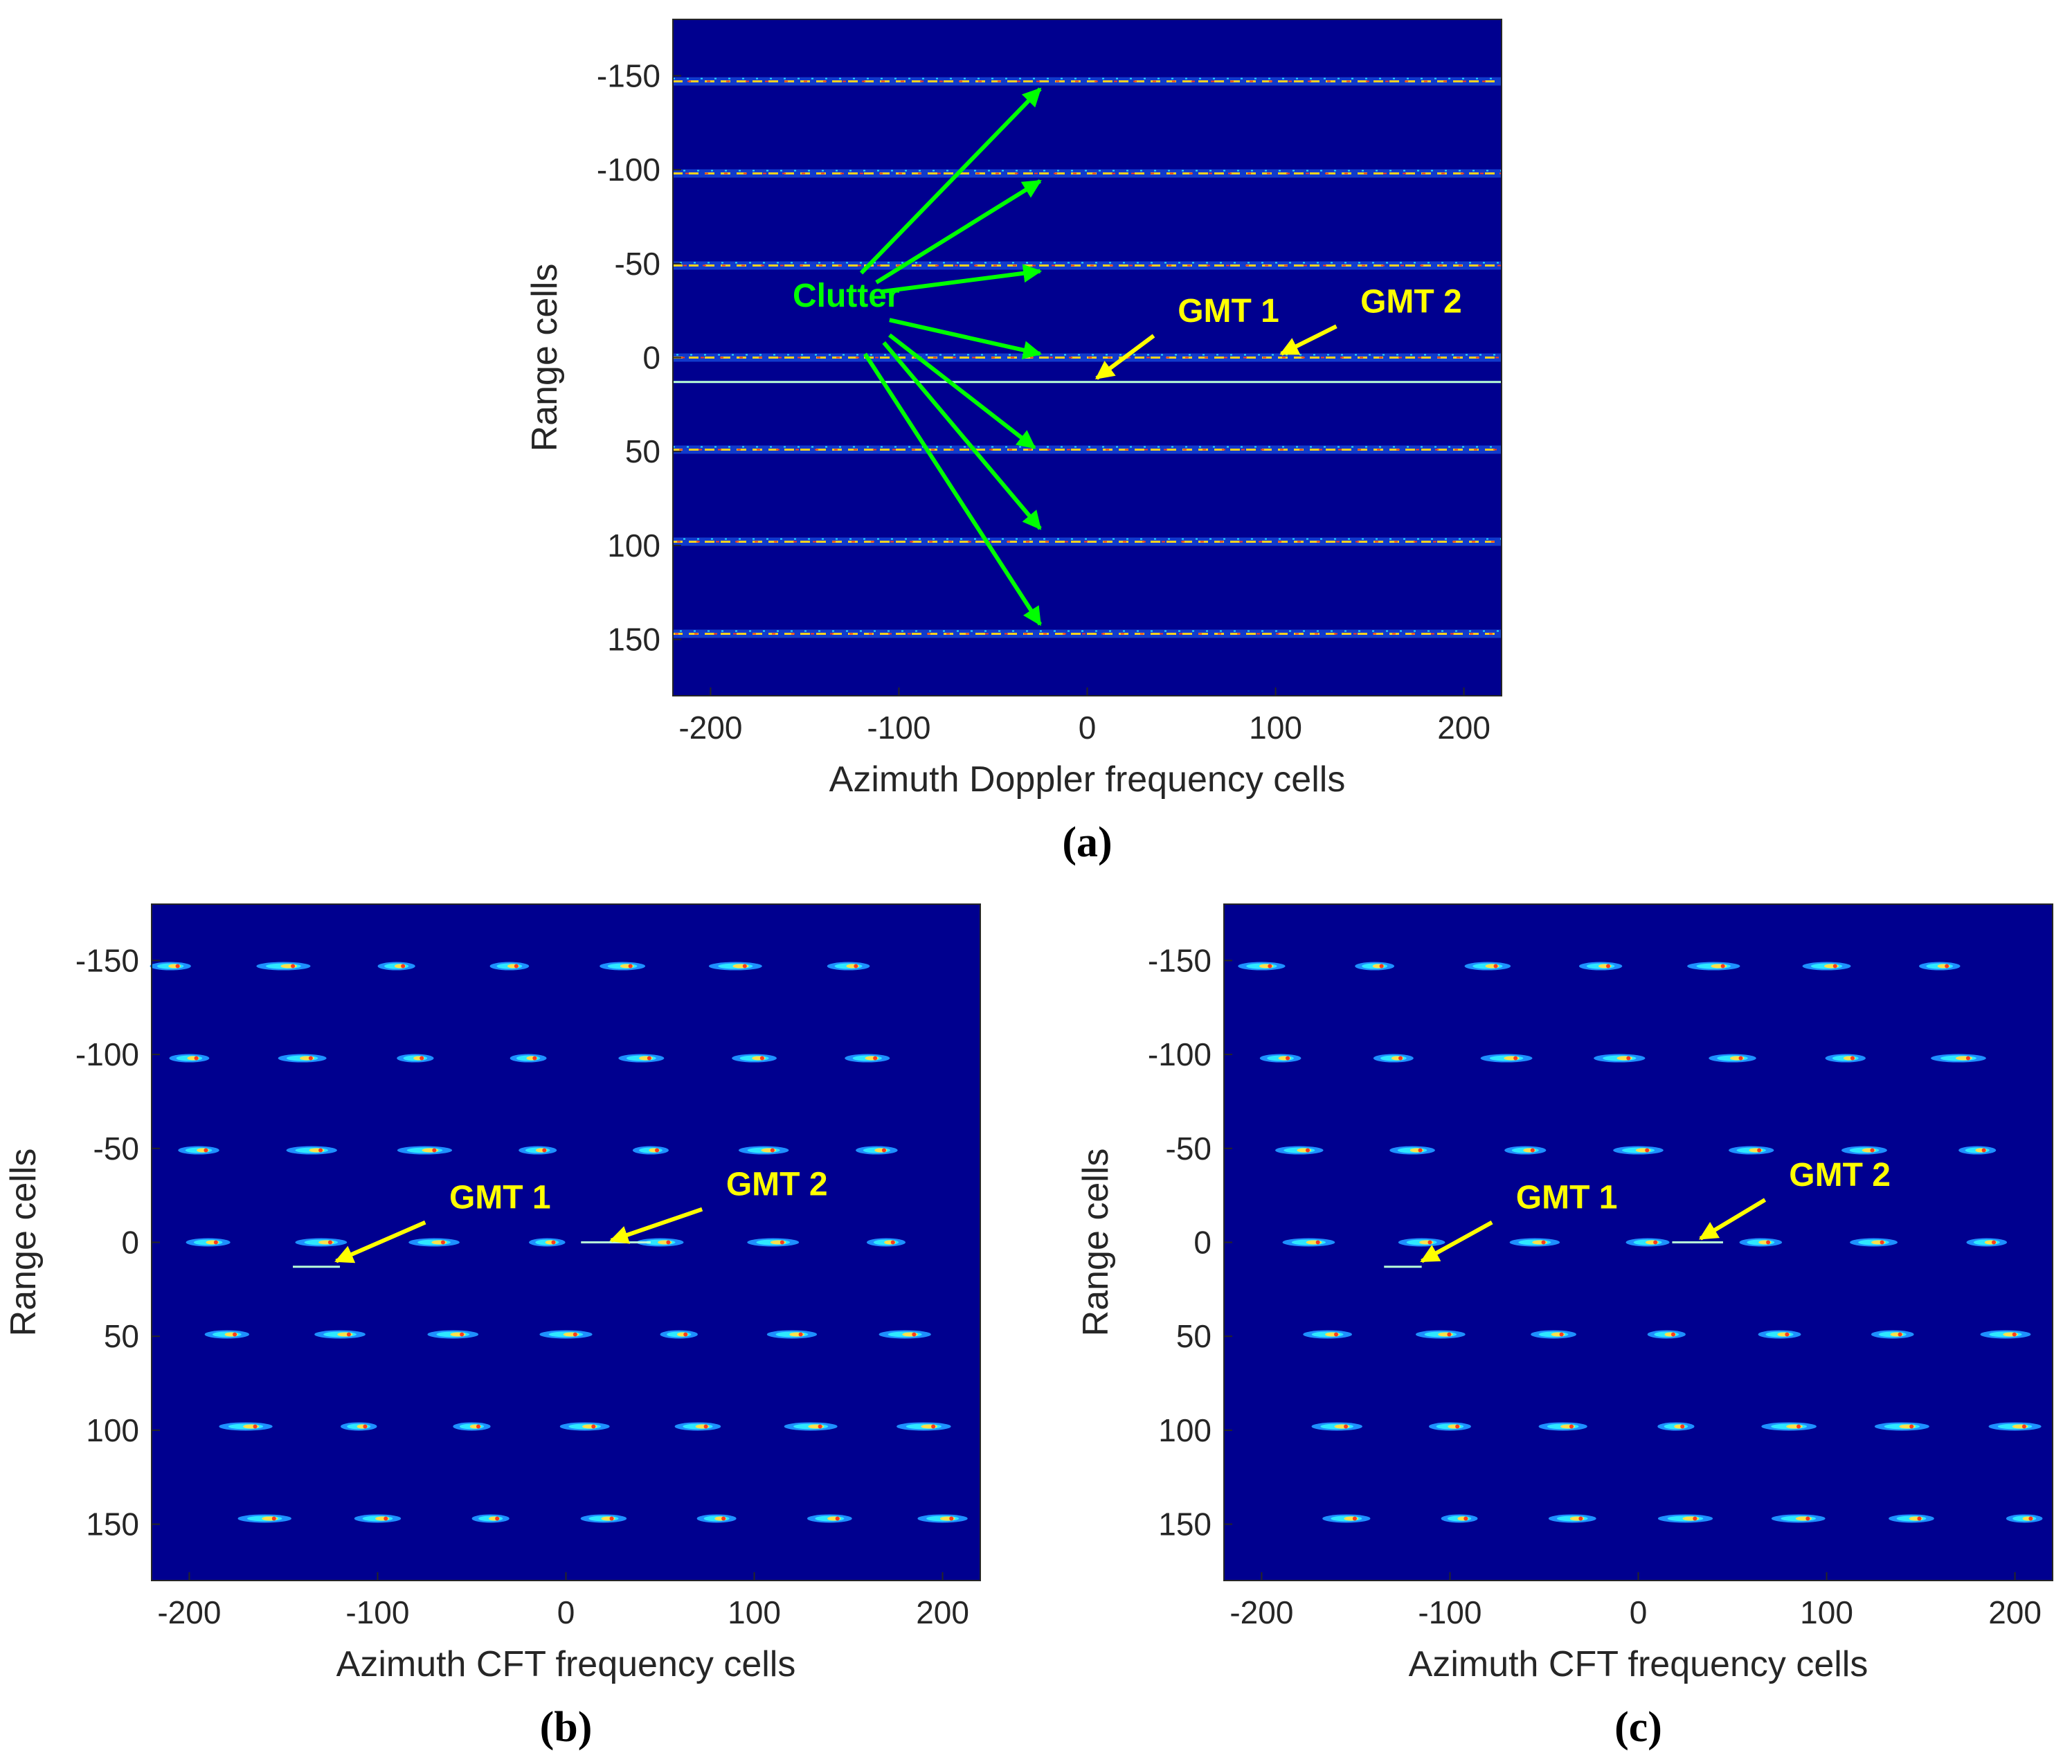 This screenshot has height=1764, width=2072. What do you see at coordinates (1193, 1336) in the screenshot?
I see `y-tick-label: 50` at bounding box center [1193, 1336].